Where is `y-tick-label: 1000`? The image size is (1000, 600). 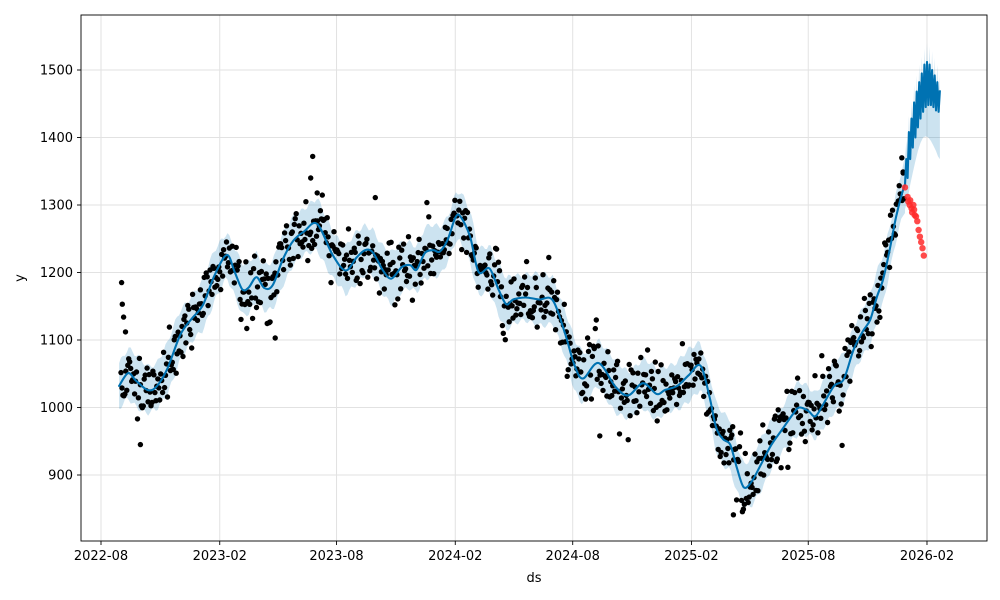
y-tick-label: 1000 is located at coordinates (56, 408).